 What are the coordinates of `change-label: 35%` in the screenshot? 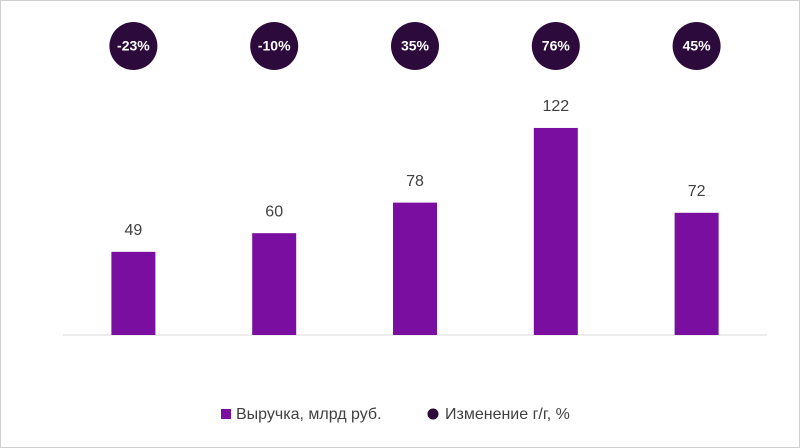 It's located at (415, 46).